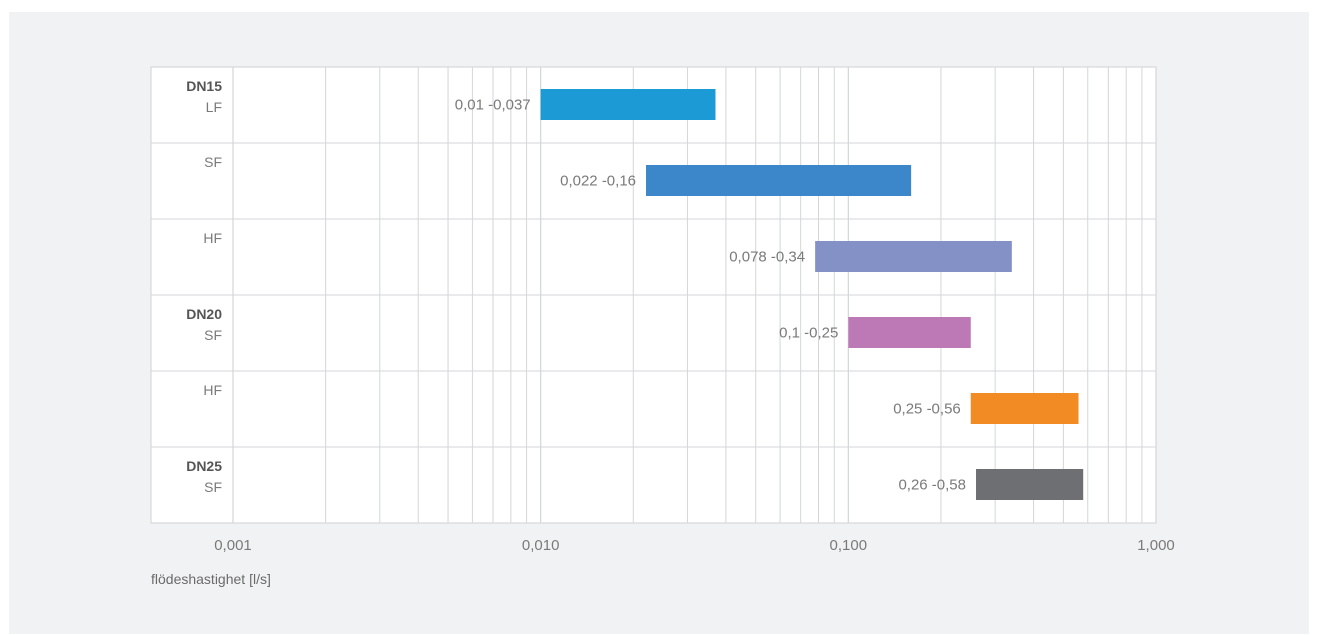 This screenshot has width=1318, height=635. What do you see at coordinates (767, 257) in the screenshot?
I see `bar-value-label: 0,078 -0,34` at bounding box center [767, 257].